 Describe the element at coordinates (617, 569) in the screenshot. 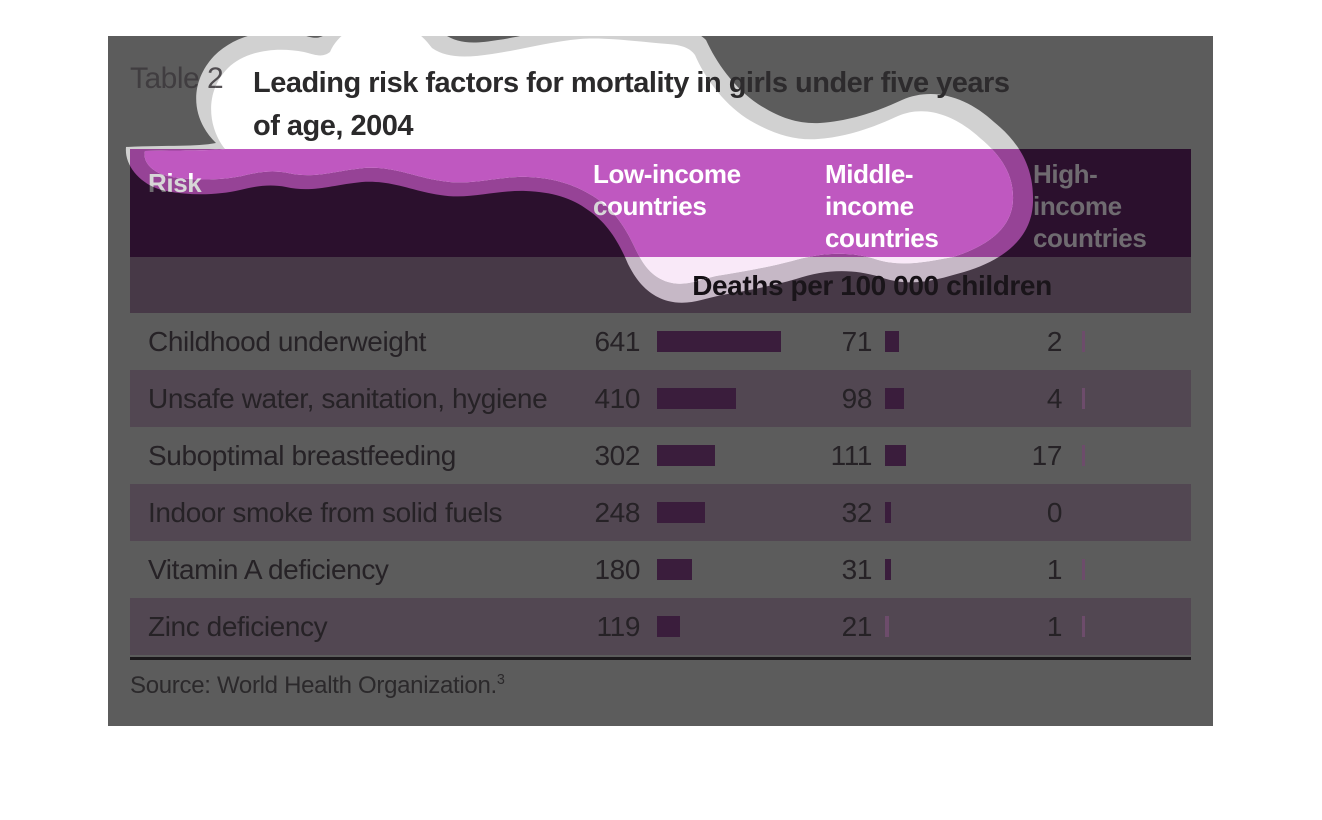

I see `value-low: 180` at that location.